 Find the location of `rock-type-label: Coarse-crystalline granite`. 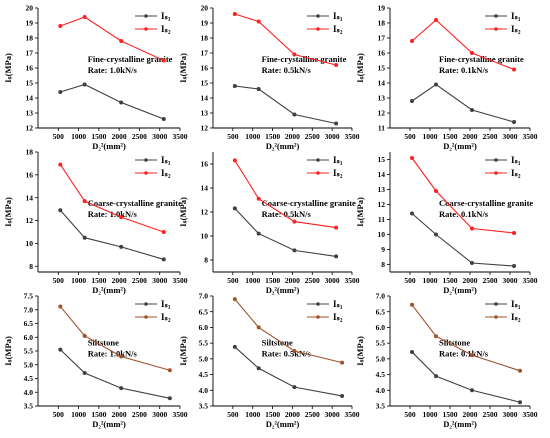

rock-type-label: Coarse-crystalline granite is located at coordinates (309, 203).